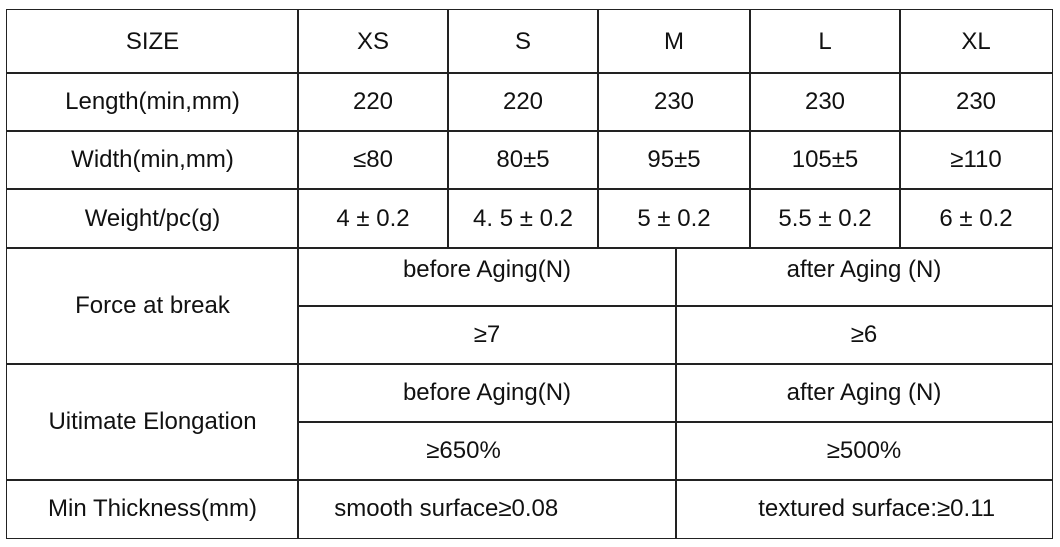  What do you see at coordinates (674, 218) in the screenshot?
I see `weight-value: 5 ± 0.2` at bounding box center [674, 218].